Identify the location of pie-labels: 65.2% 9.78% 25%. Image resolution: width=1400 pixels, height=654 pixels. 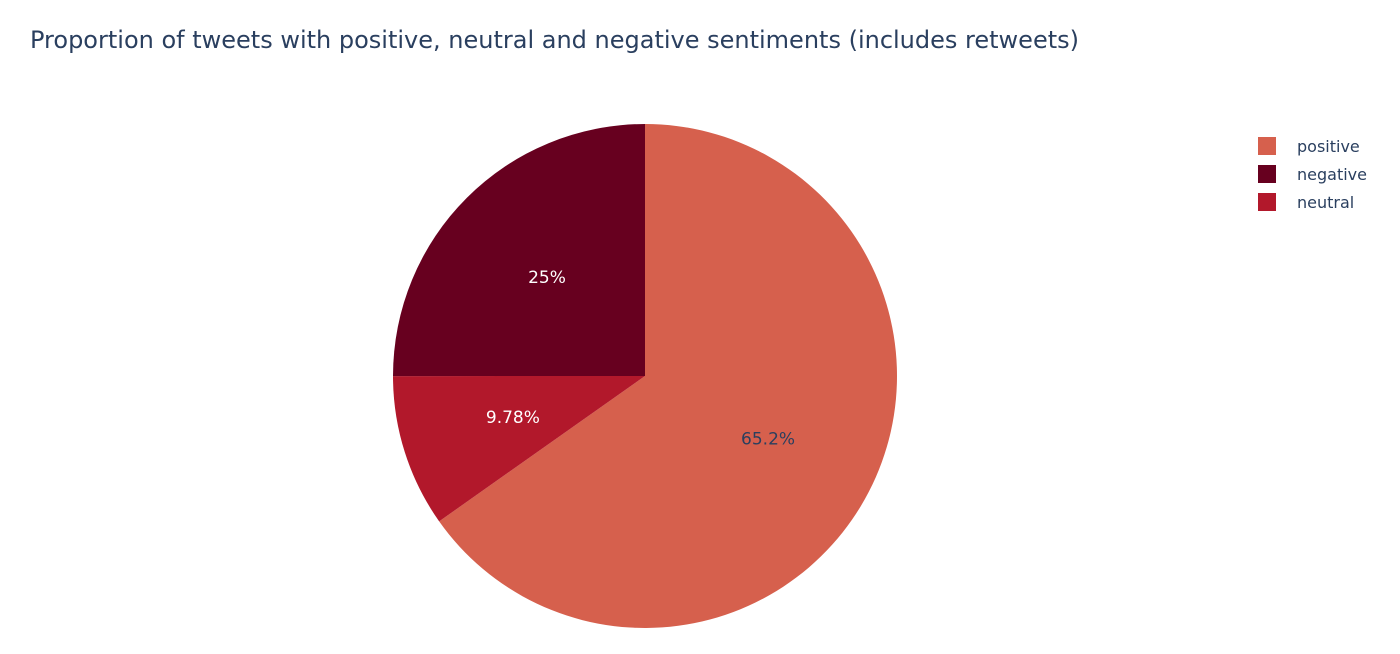
(640, 359).